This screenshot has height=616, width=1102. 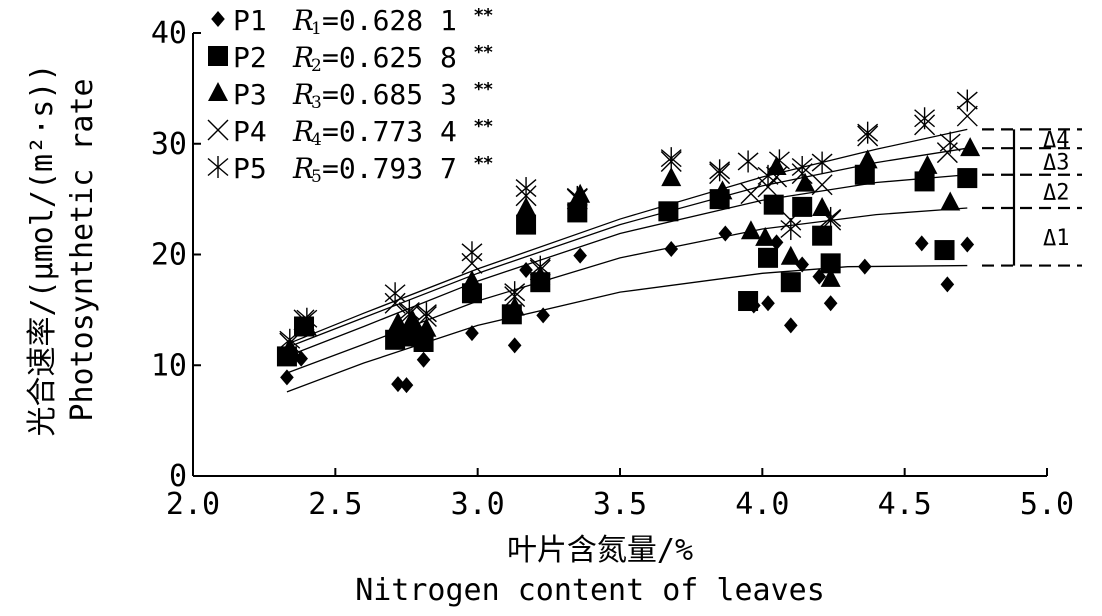 I want to click on legend-r-value: =0.685 3, so click(x=389, y=94).